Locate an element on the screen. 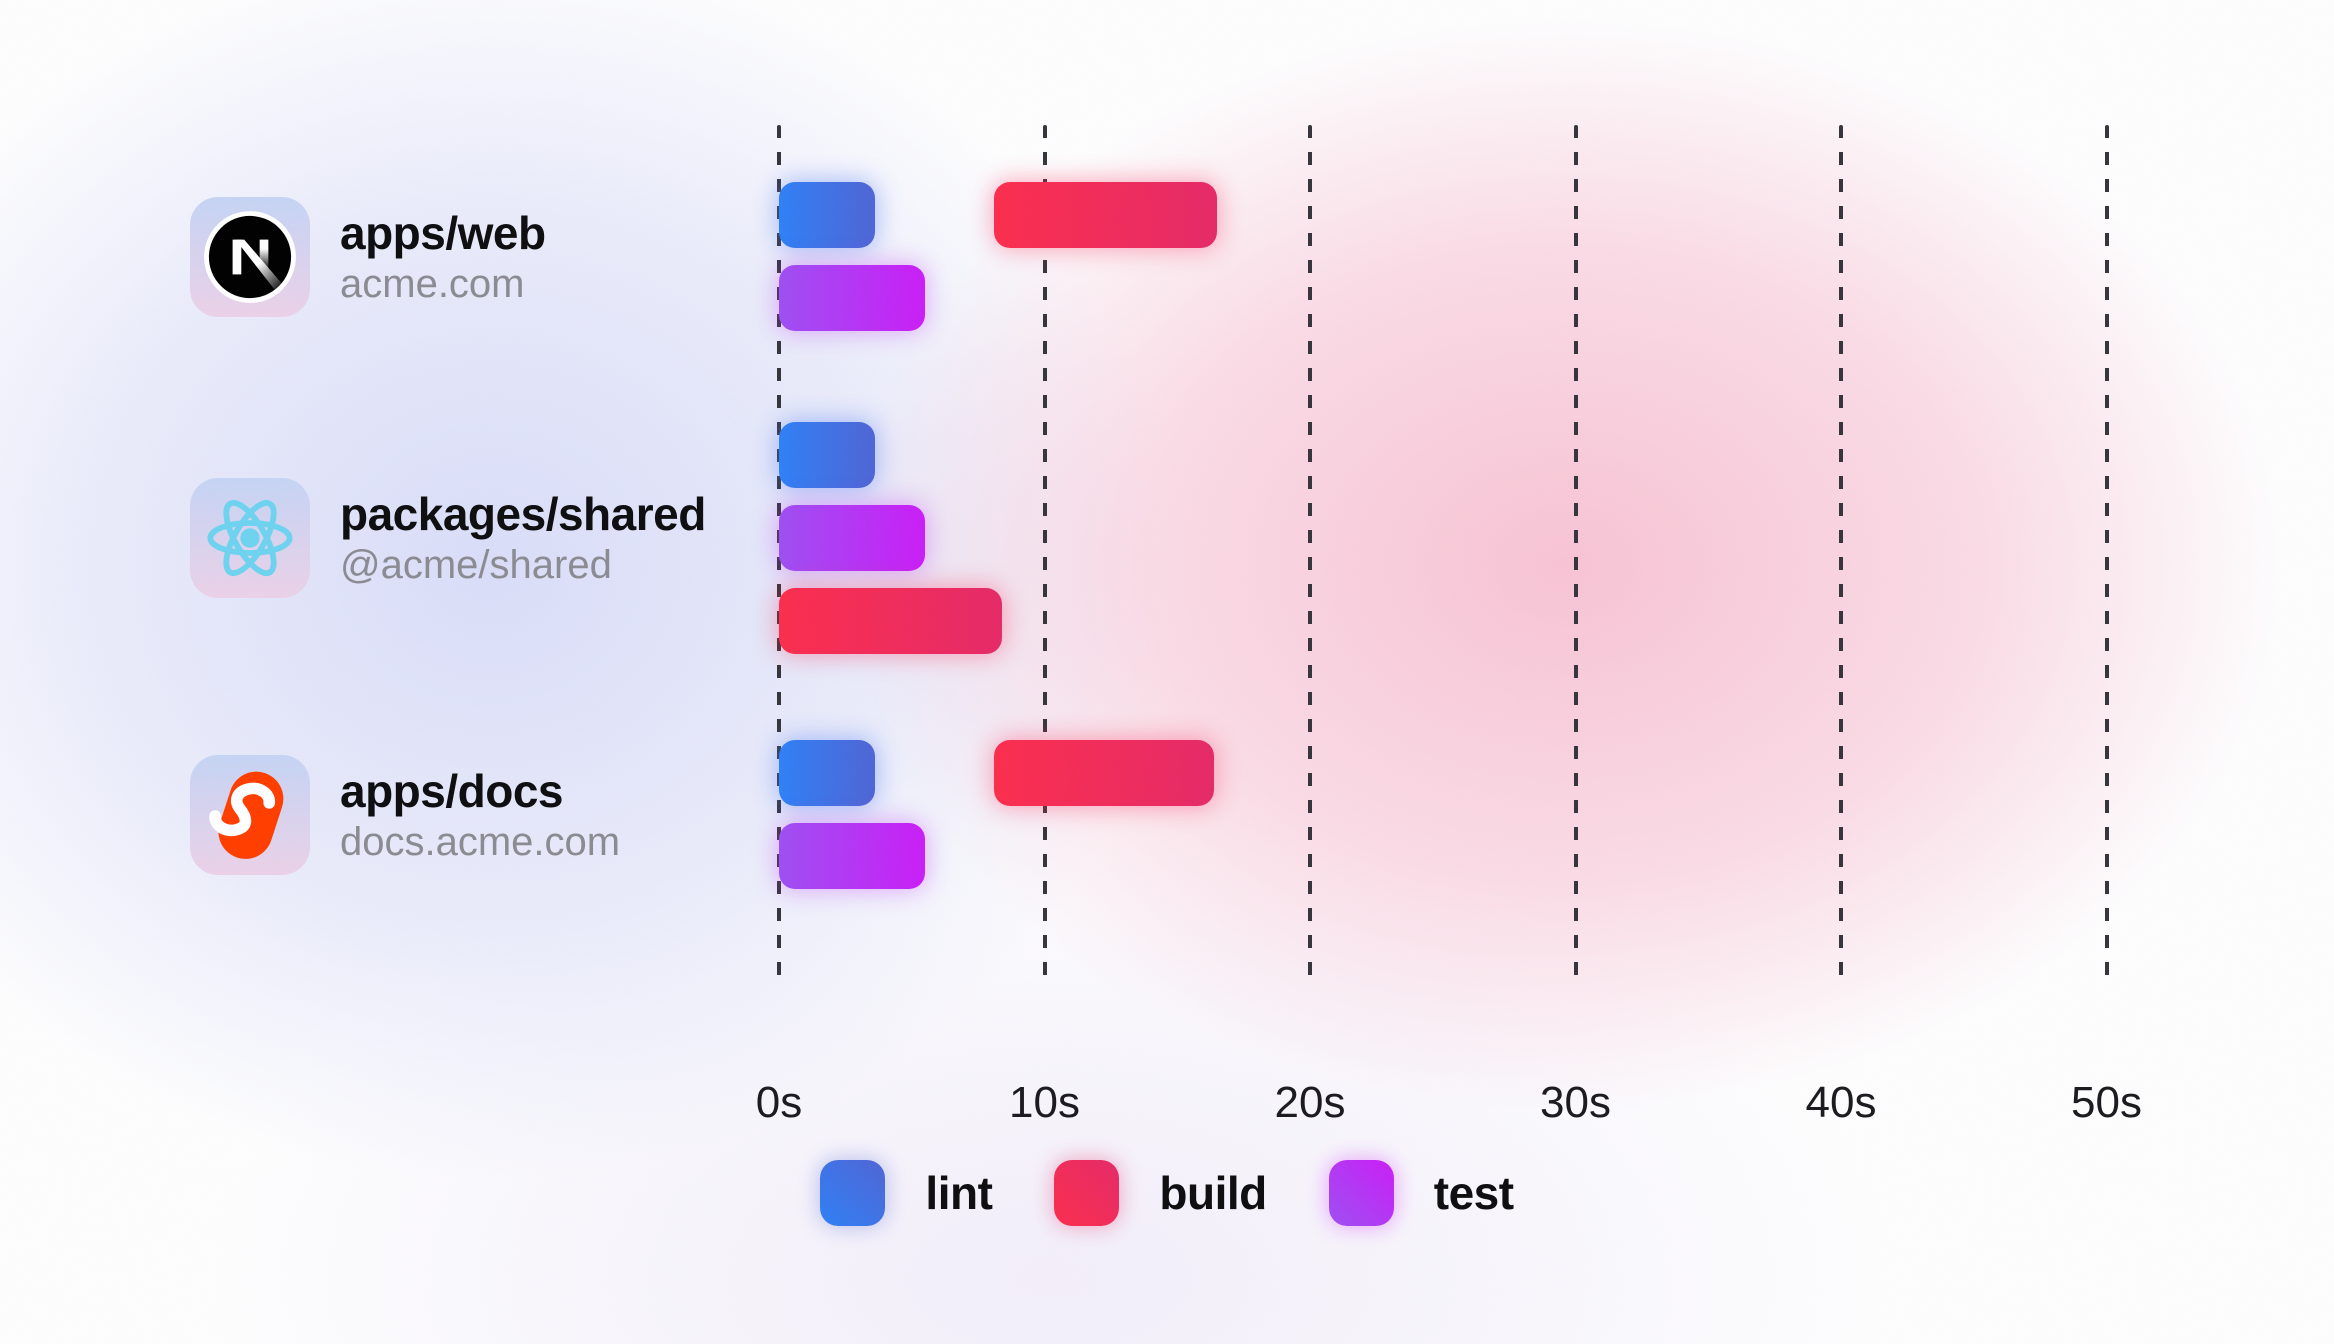 The height and width of the screenshot is (1344, 2334). react-icon is located at coordinates (250, 538).